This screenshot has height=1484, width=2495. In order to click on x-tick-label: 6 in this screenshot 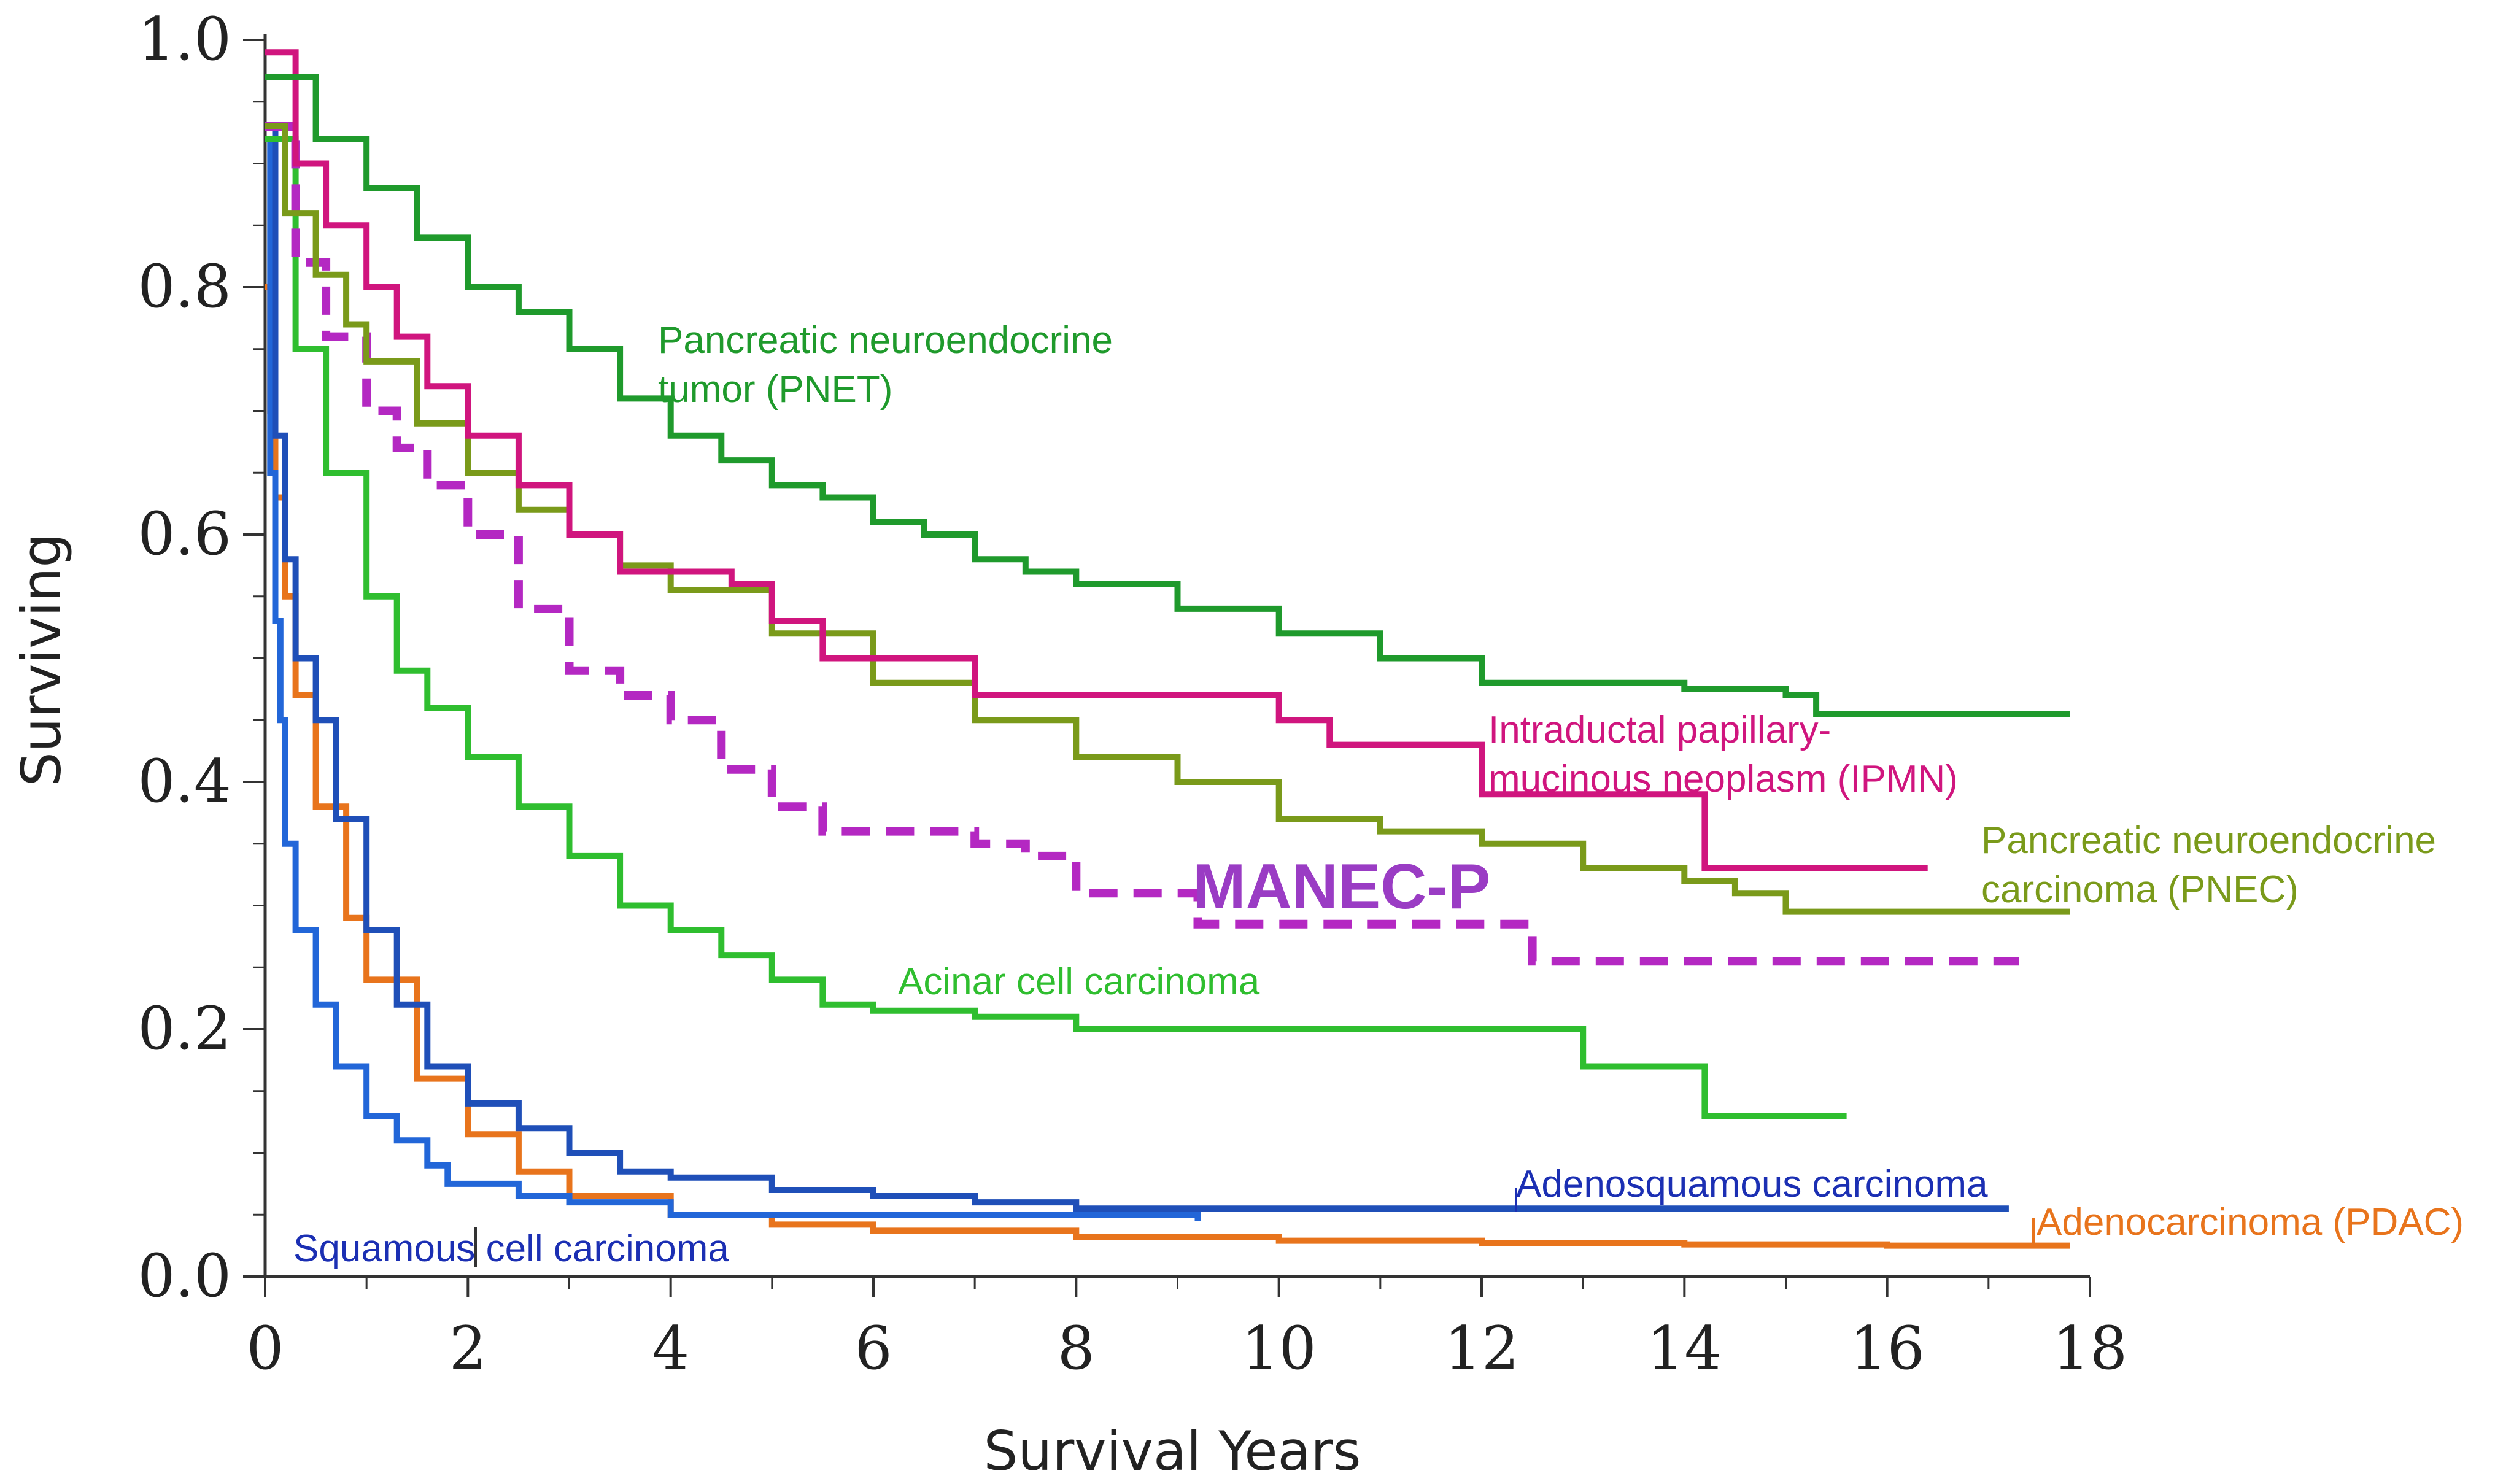, I will do `click(873, 1348)`.